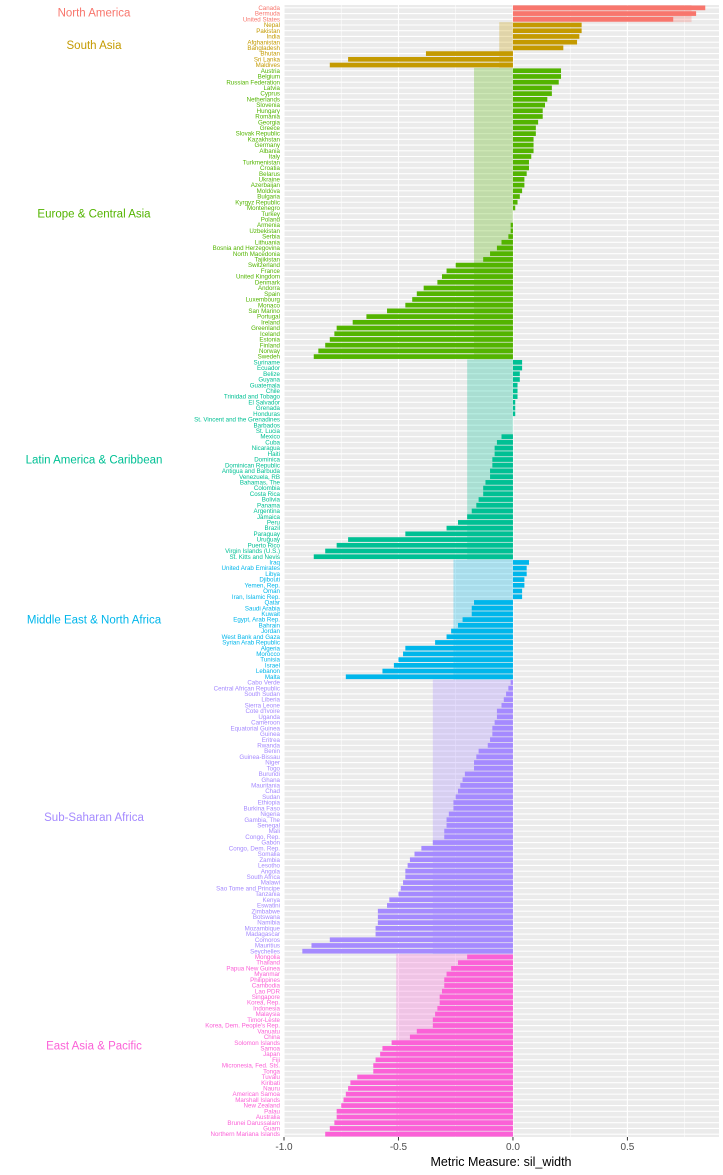 The width and height of the screenshot is (723, 1175). Describe the element at coordinates (270, 734) in the screenshot. I see `country-label: Guinea` at that location.